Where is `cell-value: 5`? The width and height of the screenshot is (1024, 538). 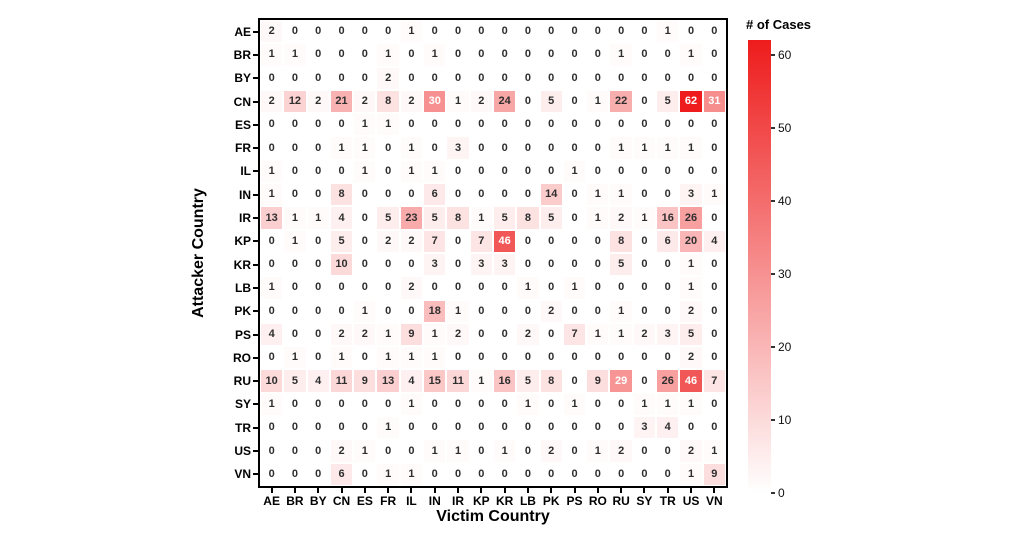 cell-value: 5 is located at coordinates (504, 217).